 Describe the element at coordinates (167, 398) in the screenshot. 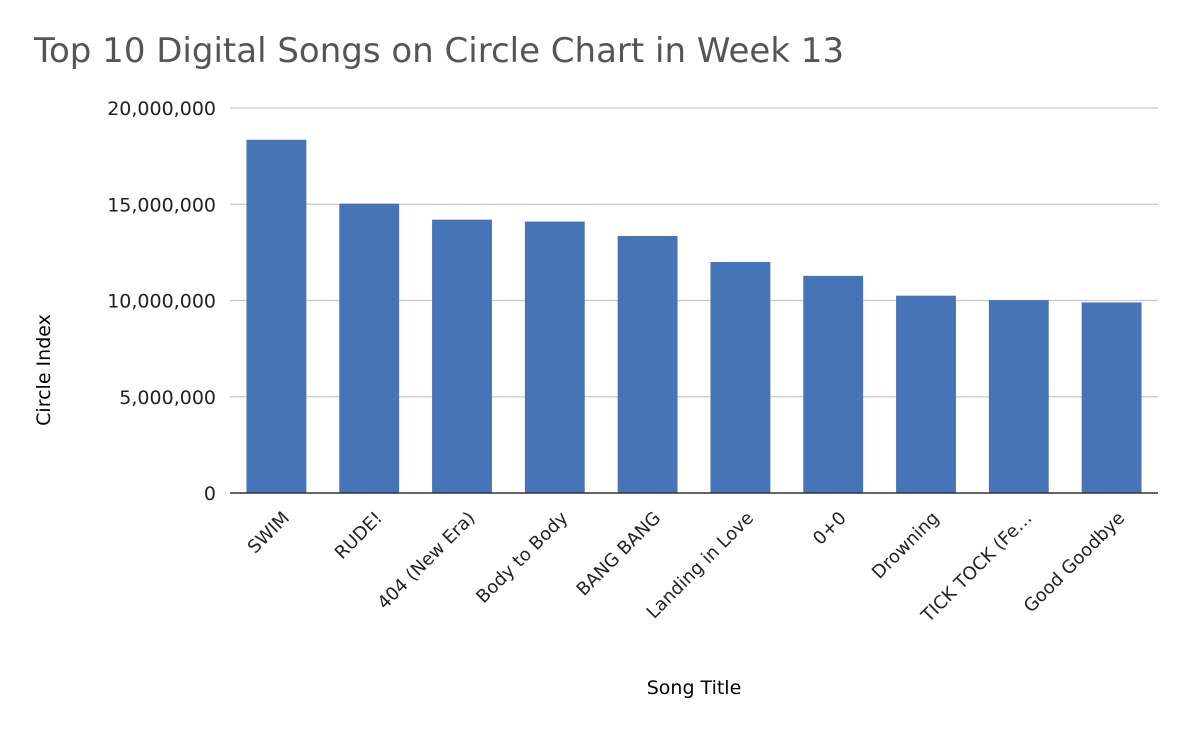

I see `y-tick-label: 5,000,000` at that location.